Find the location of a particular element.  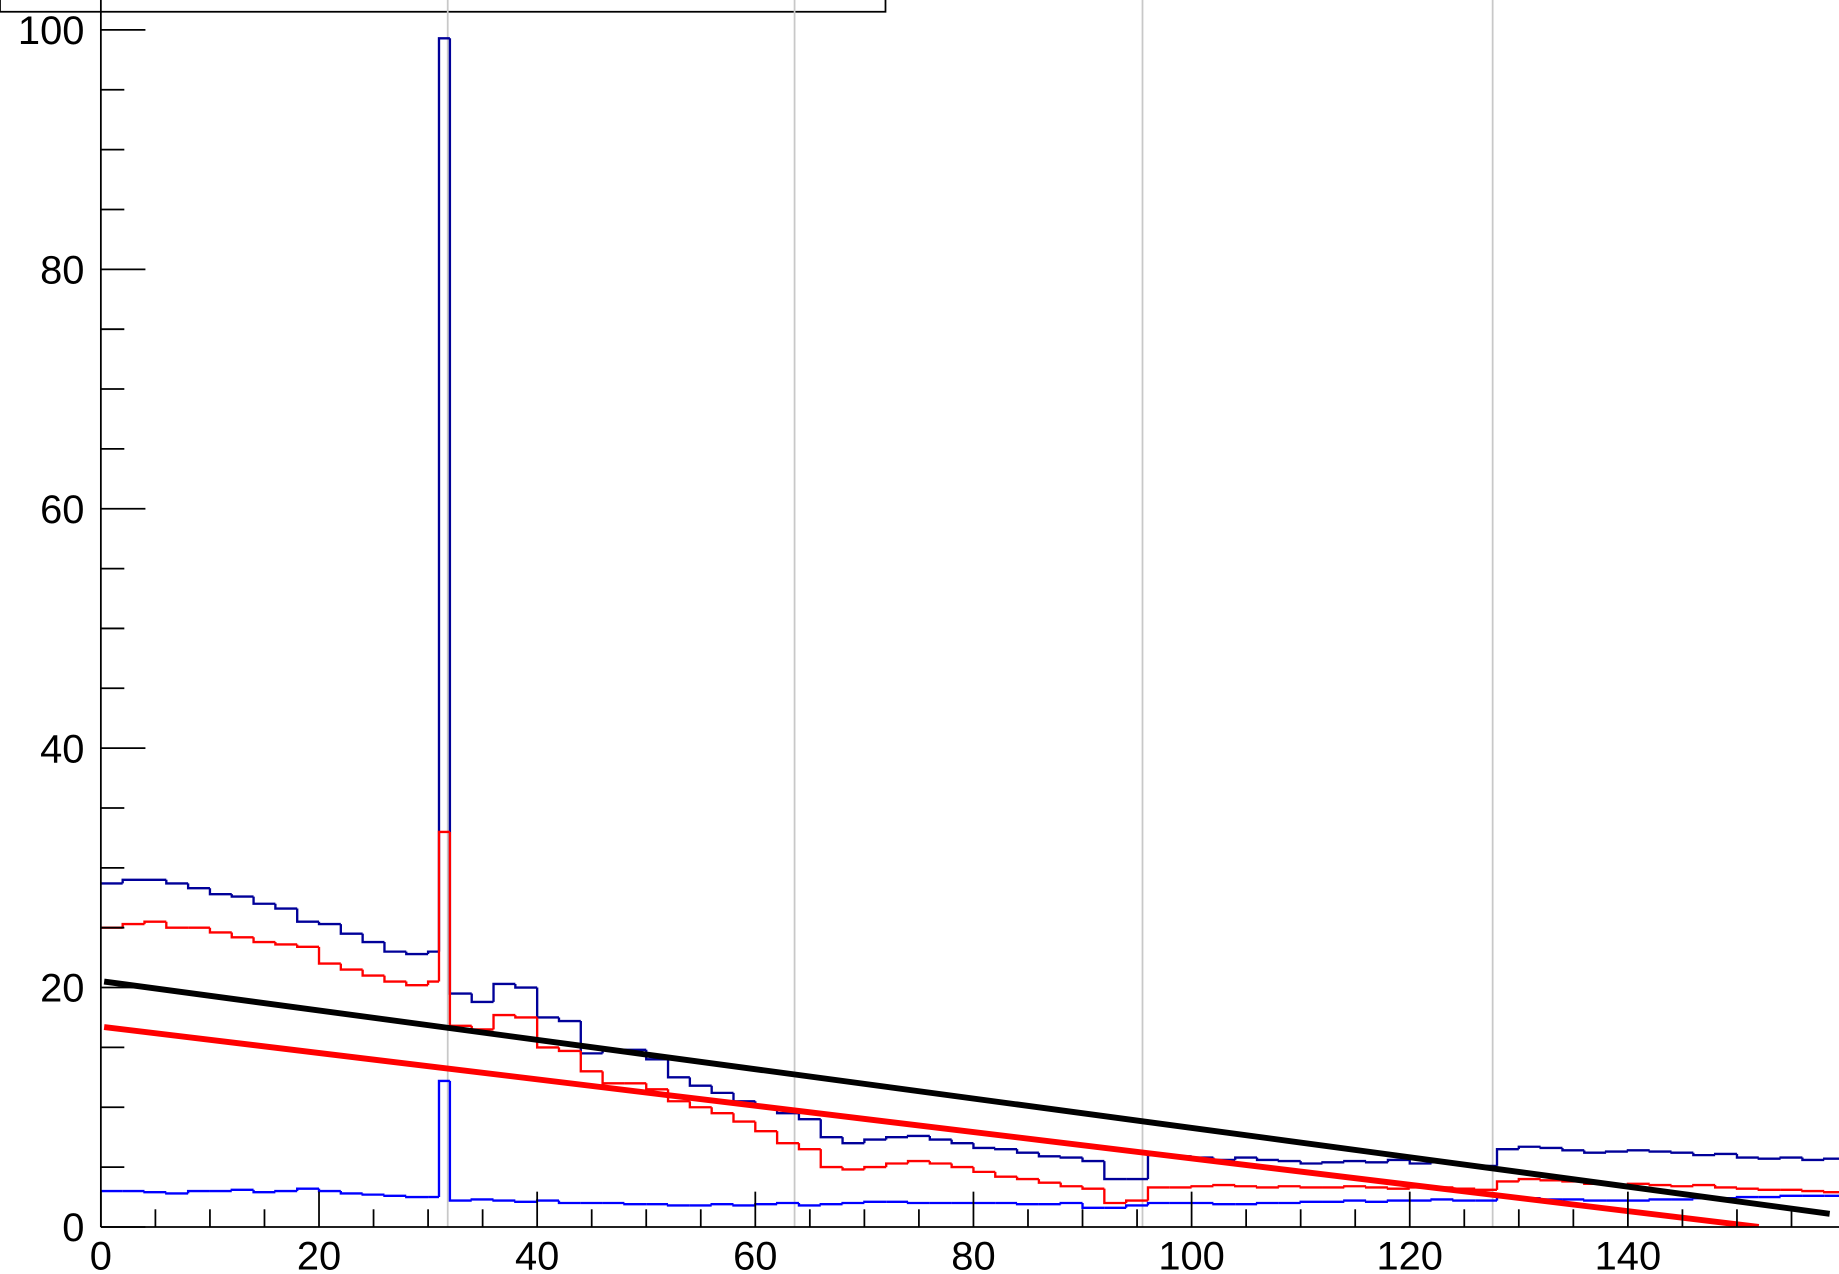

x-tick-label: 120 is located at coordinates (1409, 1254).